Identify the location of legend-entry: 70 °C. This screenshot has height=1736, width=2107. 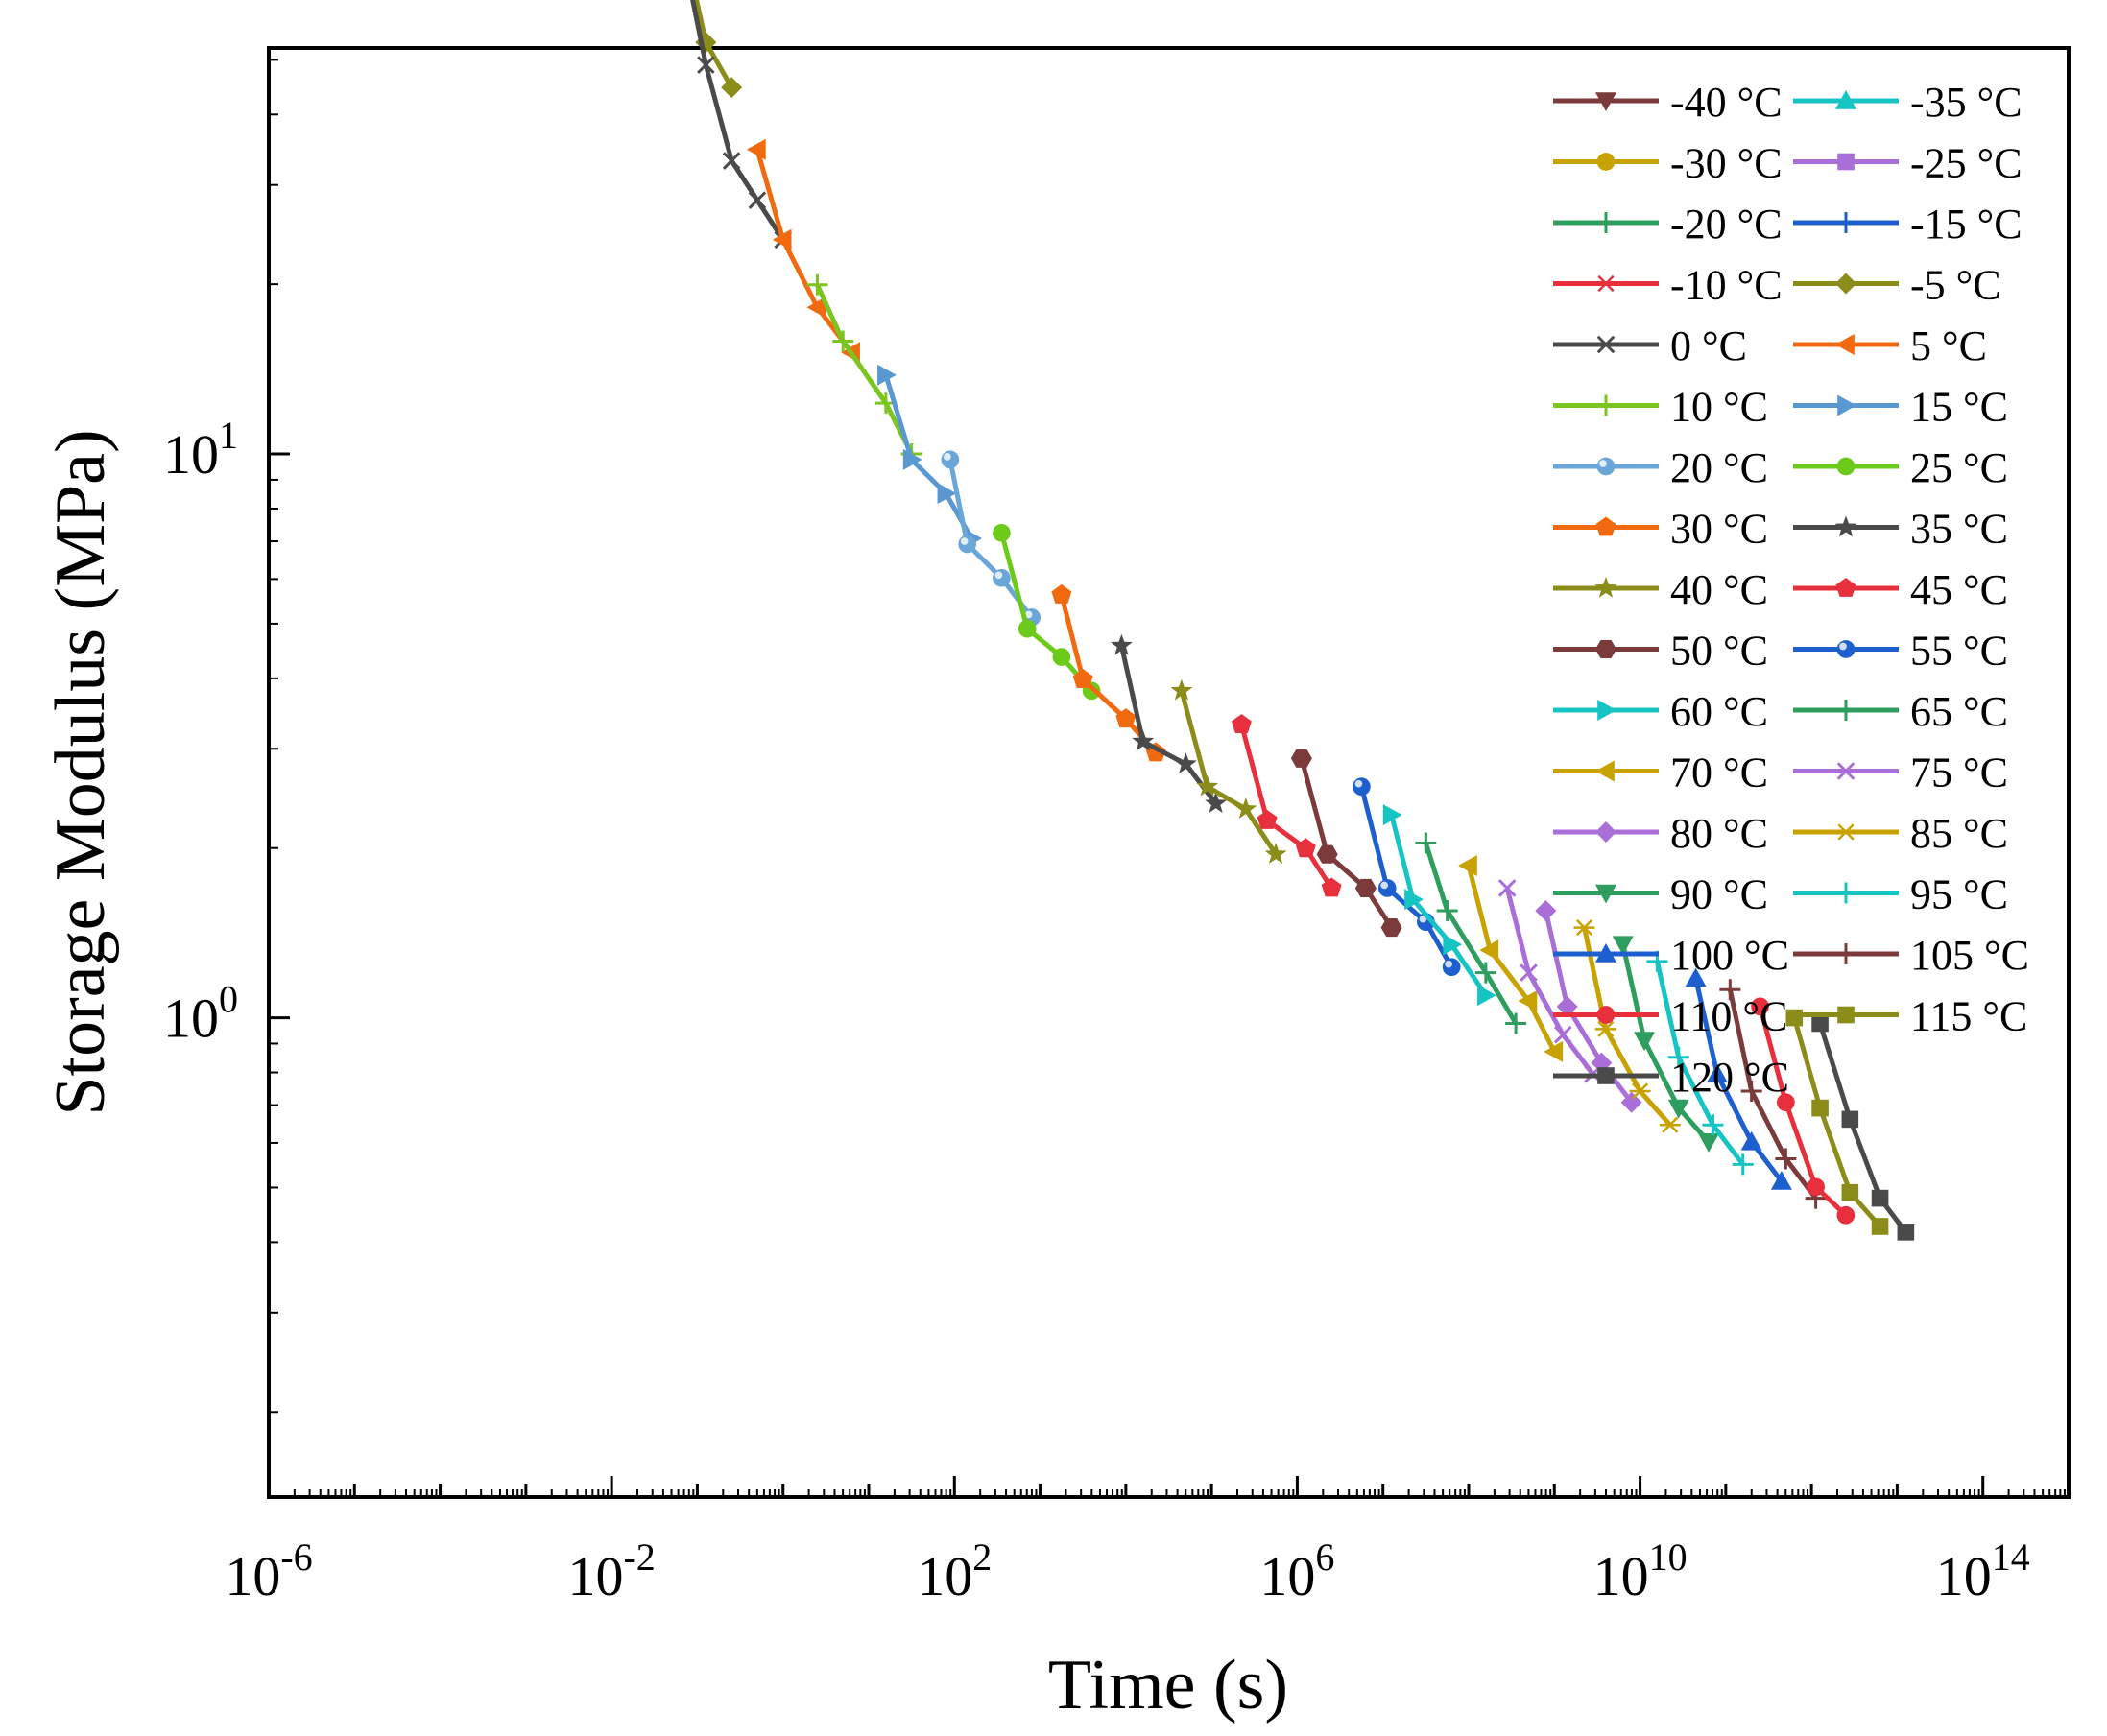
(1660, 773).